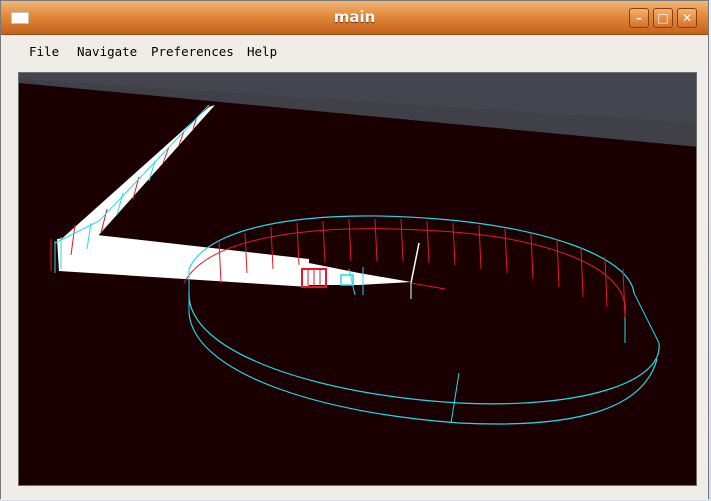 This screenshot has height=501, width=711. I want to click on menu-help: Help, so click(262, 51).